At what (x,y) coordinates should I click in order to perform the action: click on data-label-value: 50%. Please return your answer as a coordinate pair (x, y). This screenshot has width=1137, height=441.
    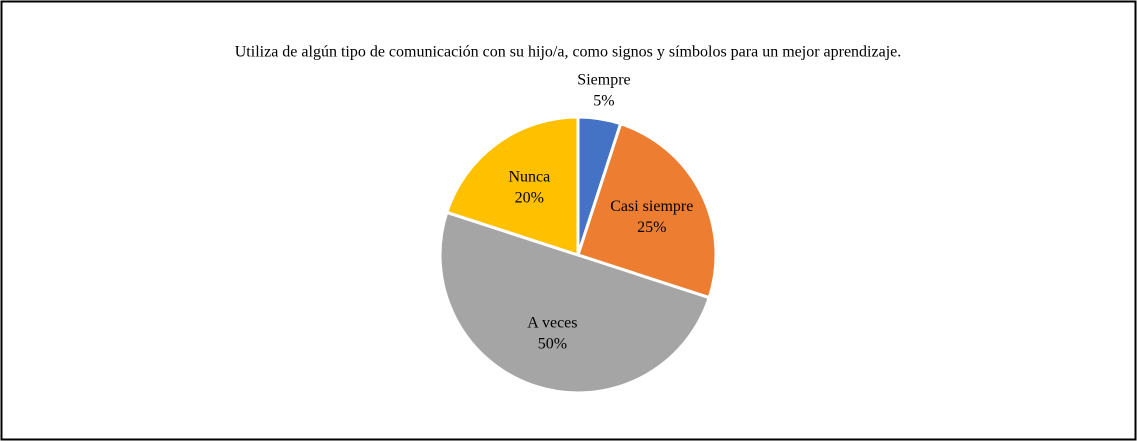
    Looking at the image, I should click on (552, 343).